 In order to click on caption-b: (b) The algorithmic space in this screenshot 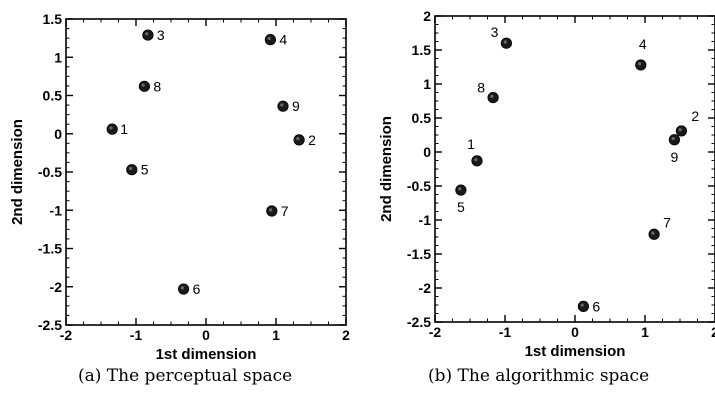, I will do `click(539, 376)`.